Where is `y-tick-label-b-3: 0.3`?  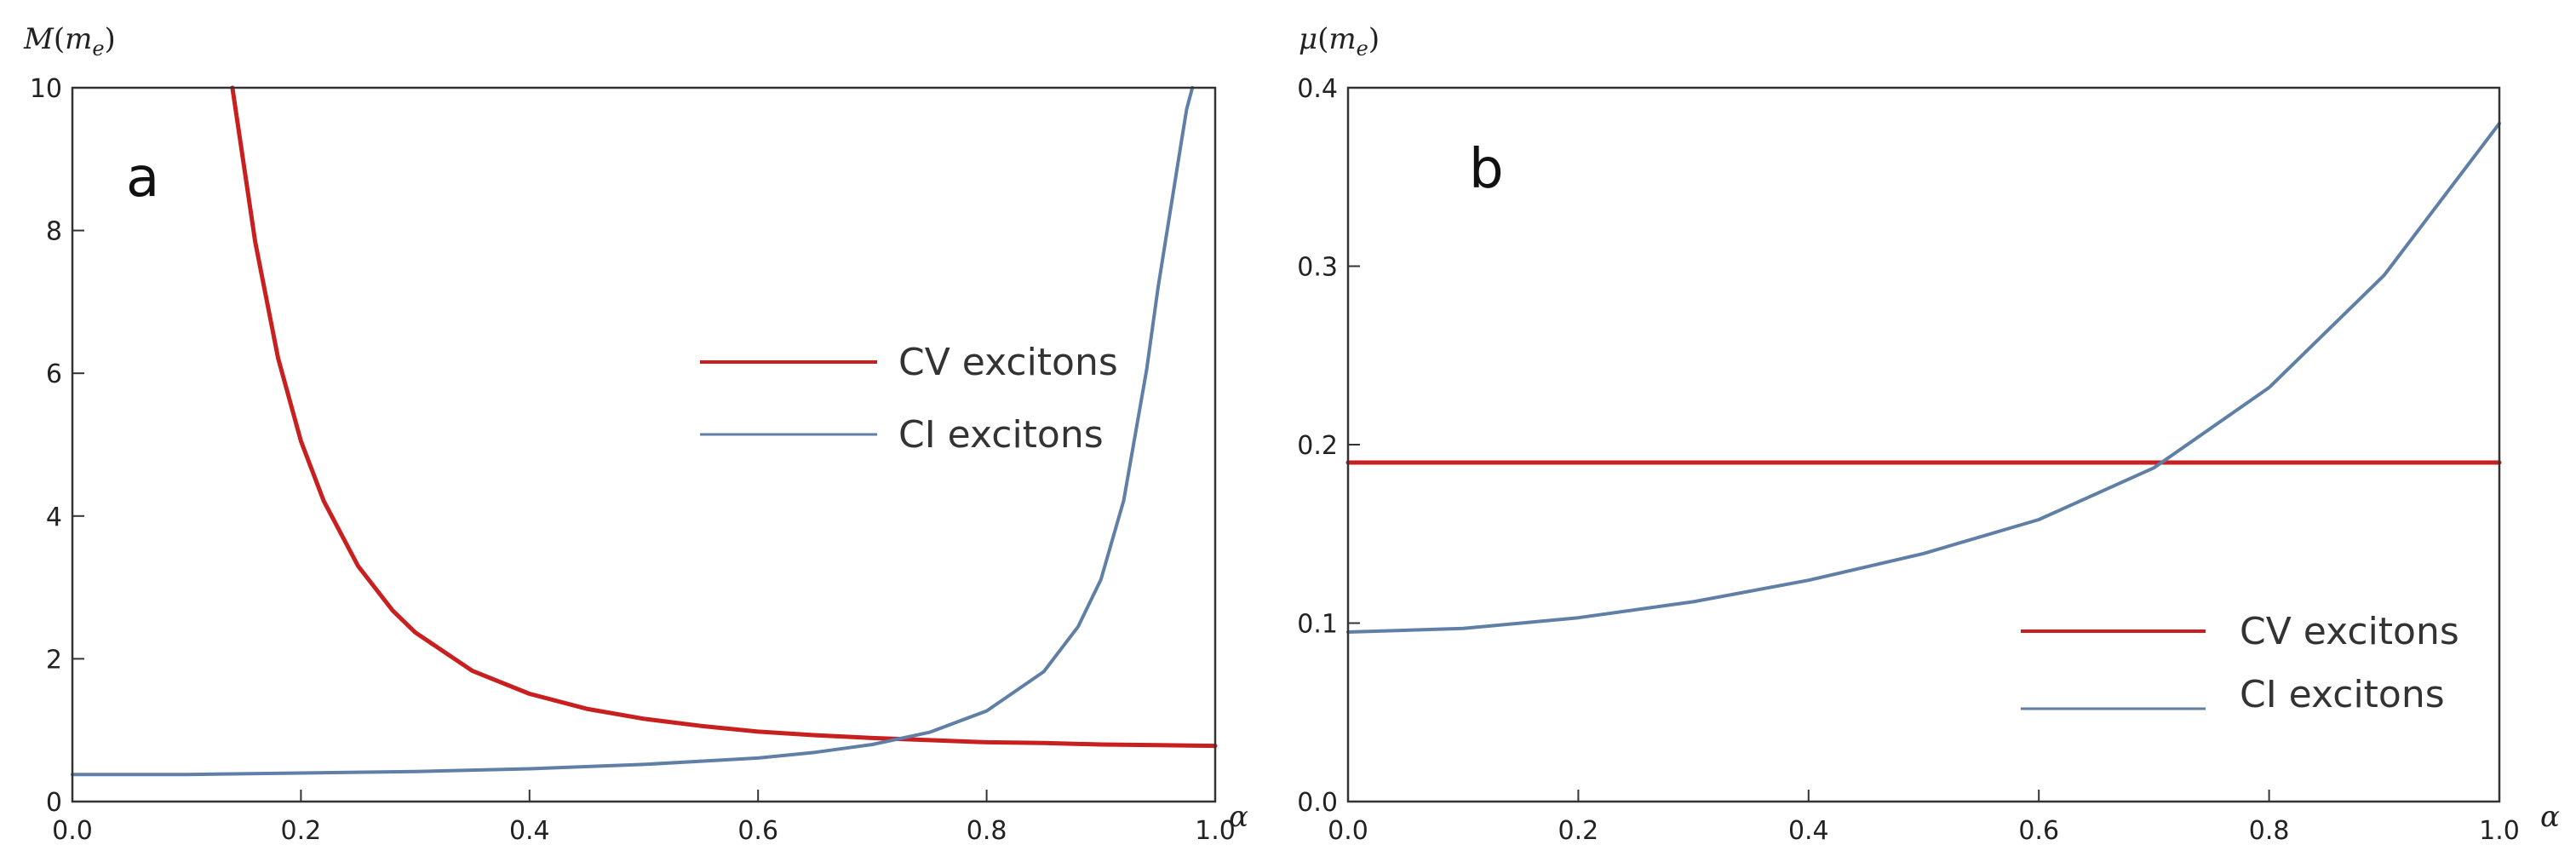 y-tick-label-b-3: 0.3 is located at coordinates (1317, 268).